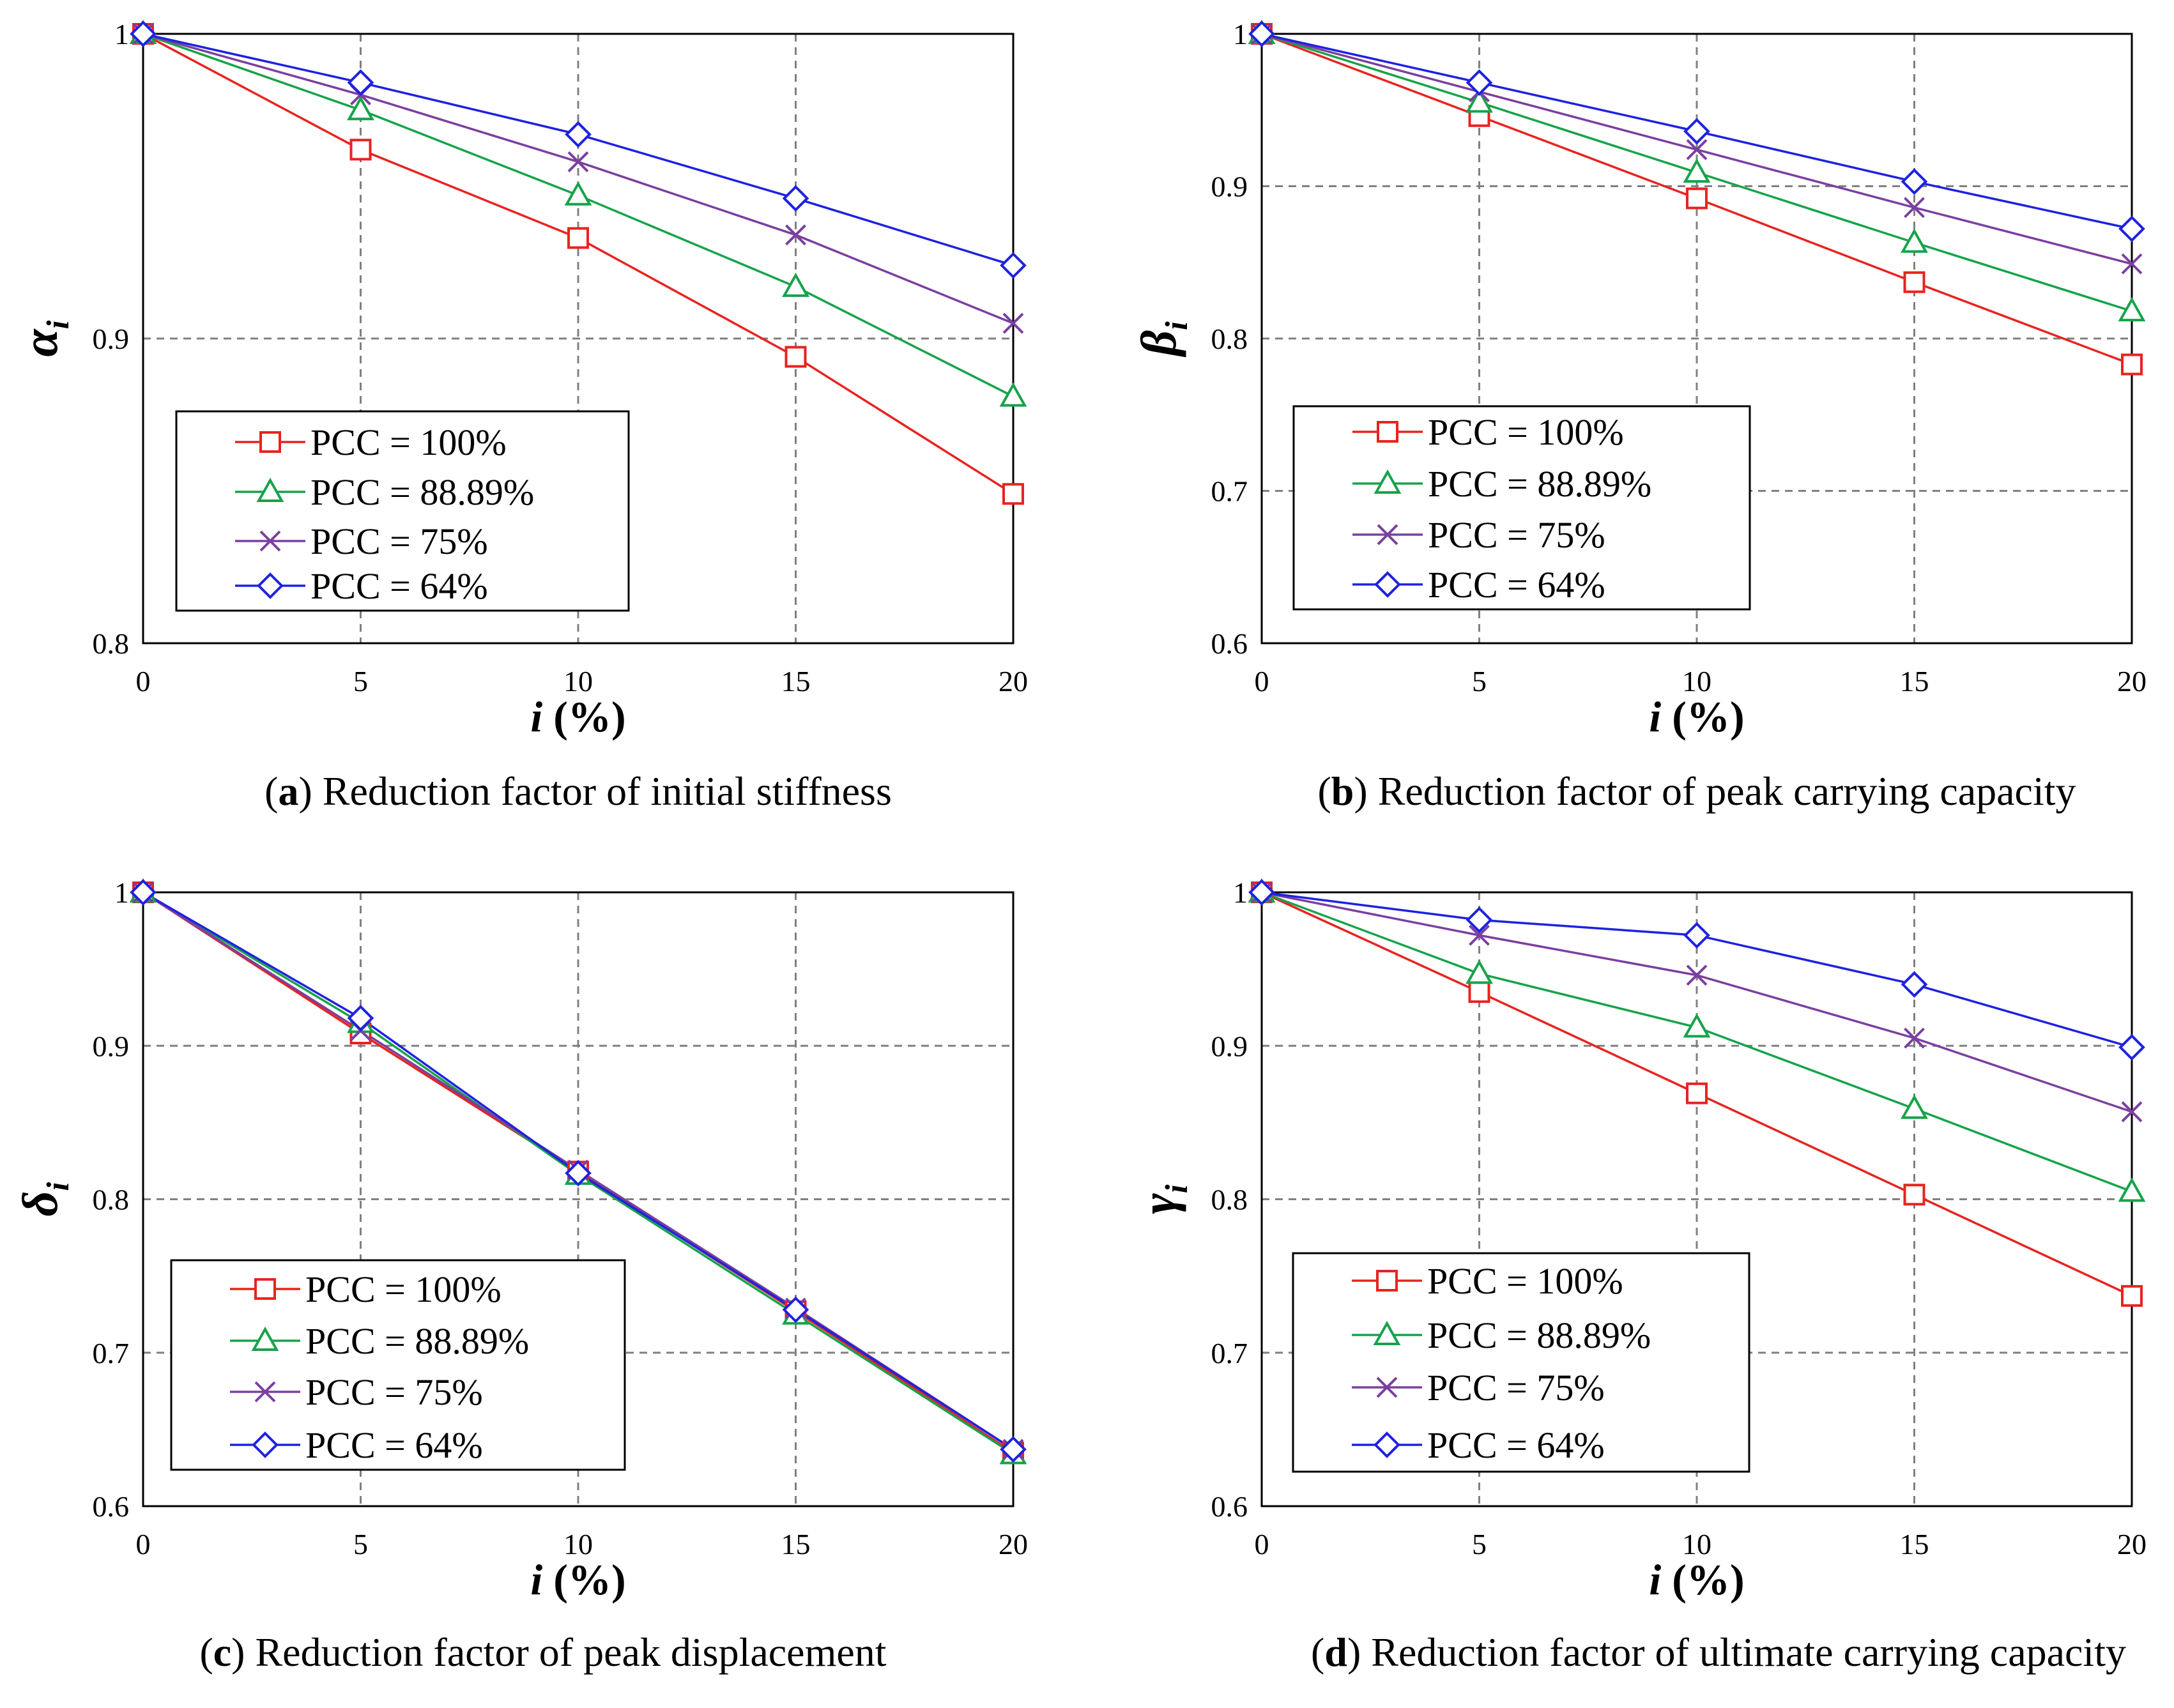 This screenshot has width=2174, height=1708. I want to click on legend: PCC = 100%PCC = 88.89%PCC = 75%PCC = 64%, so click(403, 511).